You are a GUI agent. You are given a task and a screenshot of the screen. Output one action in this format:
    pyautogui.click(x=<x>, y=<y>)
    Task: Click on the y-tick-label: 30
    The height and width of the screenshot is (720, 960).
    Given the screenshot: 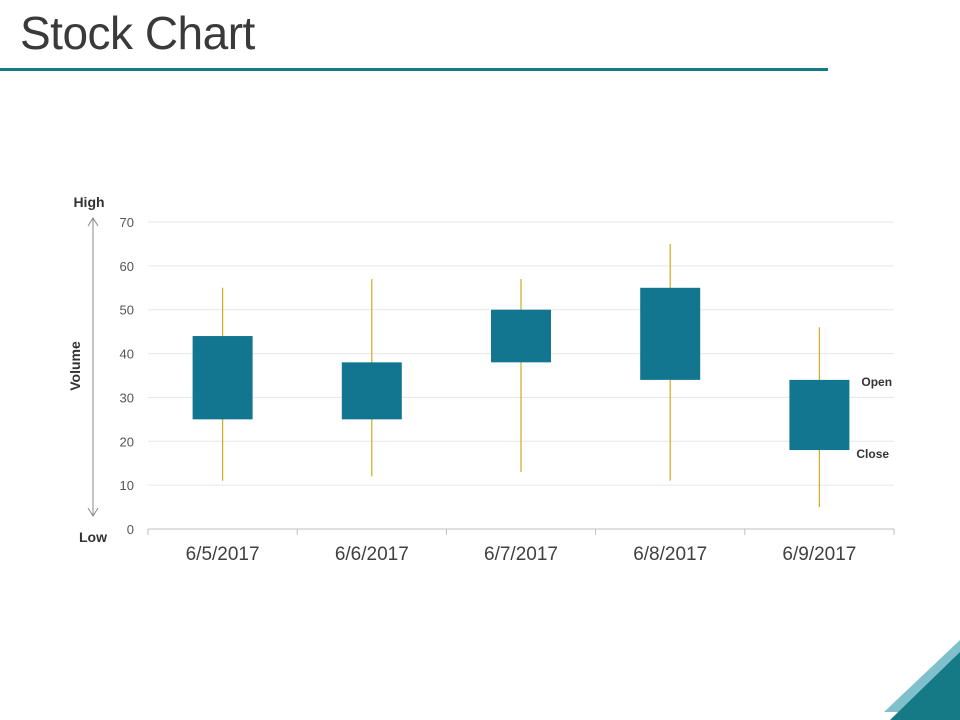 What is the action you would take?
    pyautogui.click(x=127, y=397)
    